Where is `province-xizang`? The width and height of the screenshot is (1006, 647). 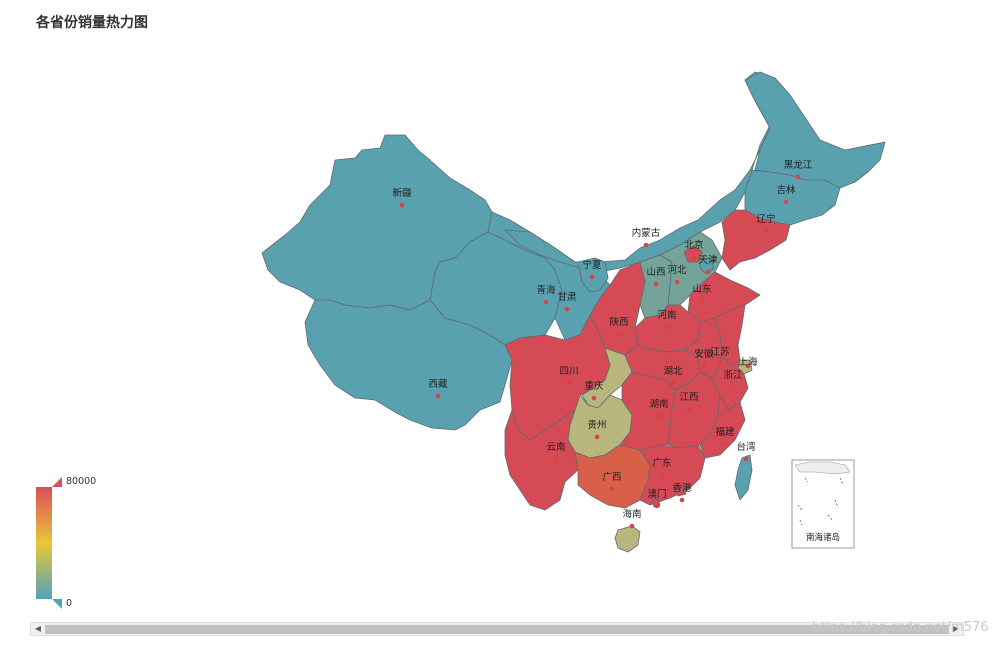 province-xizang is located at coordinates (408, 365).